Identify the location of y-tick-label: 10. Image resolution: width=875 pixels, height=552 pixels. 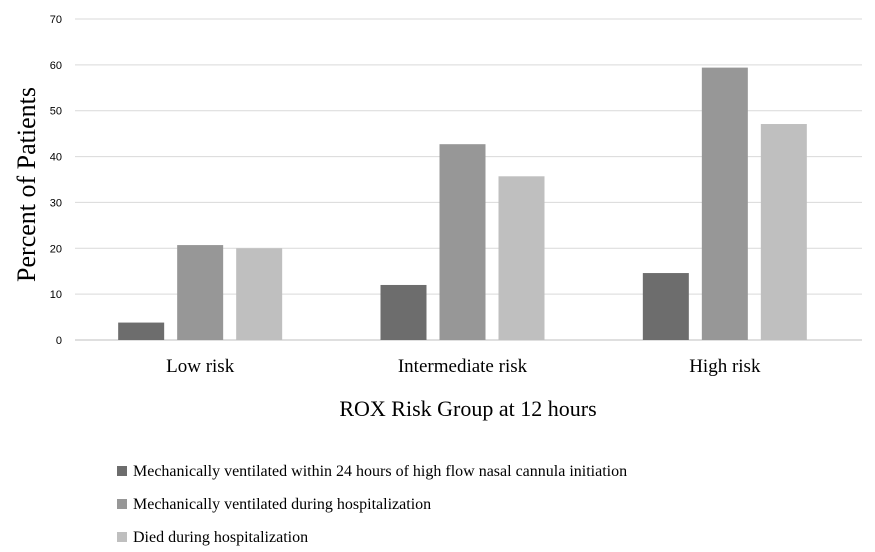
(56, 295).